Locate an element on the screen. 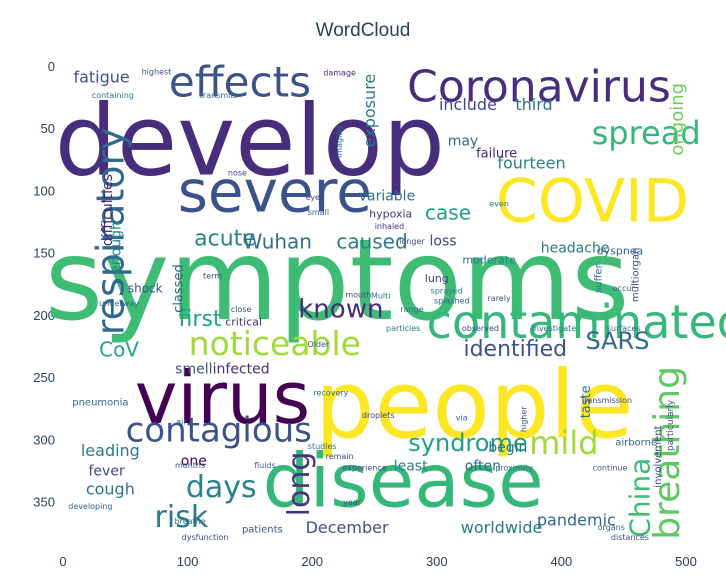 Image resolution: width=726 pixels, height=582 pixels. word-air: air is located at coordinates (181, 421).